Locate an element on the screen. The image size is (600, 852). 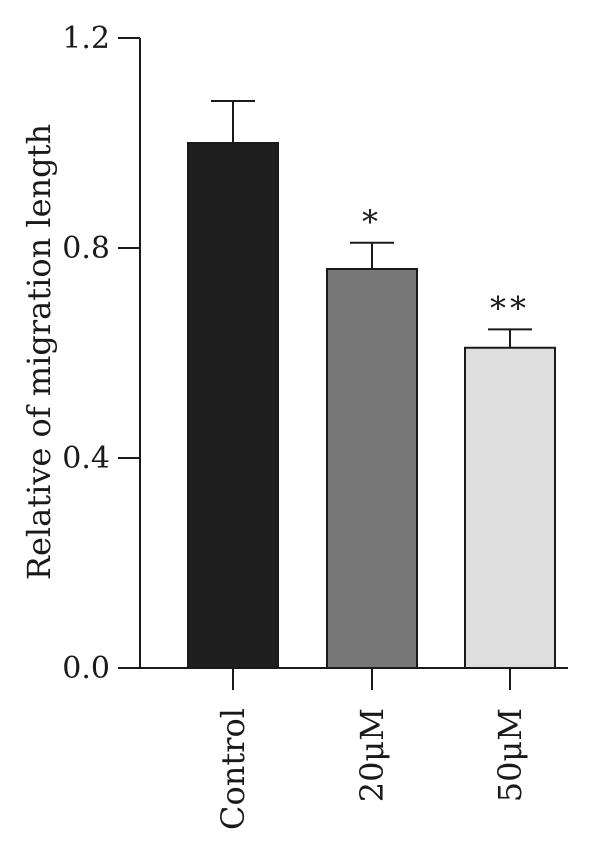
y-tick-label: 0.8 is located at coordinates (86, 248).